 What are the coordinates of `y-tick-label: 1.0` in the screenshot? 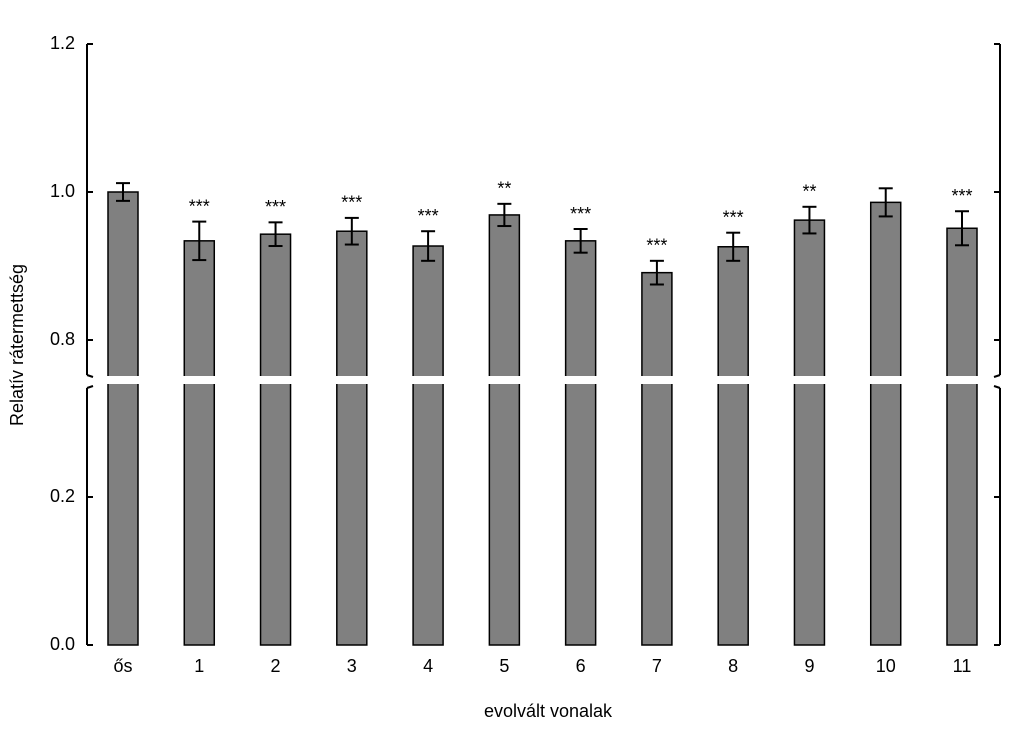 It's located at (62, 191).